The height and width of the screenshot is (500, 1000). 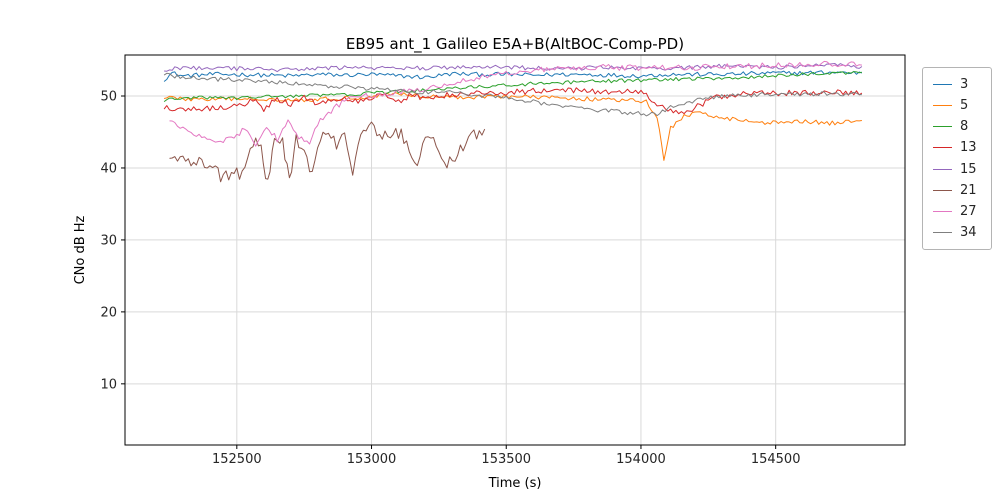 I want to click on legend-item-27: 27, so click(x=957, y=212).